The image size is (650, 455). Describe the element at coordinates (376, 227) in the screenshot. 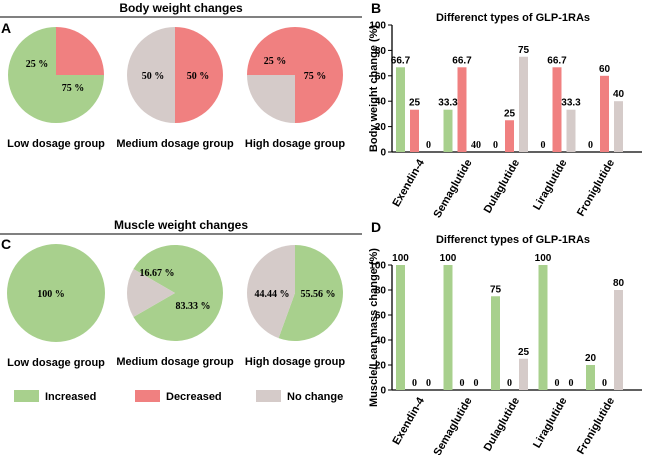

I see `panel-letter-d: D` at that location.